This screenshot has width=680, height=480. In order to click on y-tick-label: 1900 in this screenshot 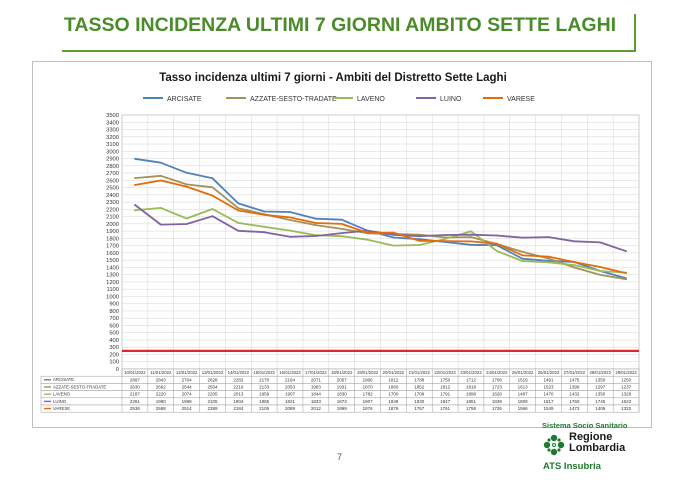, I will do `click(112, 232)`.